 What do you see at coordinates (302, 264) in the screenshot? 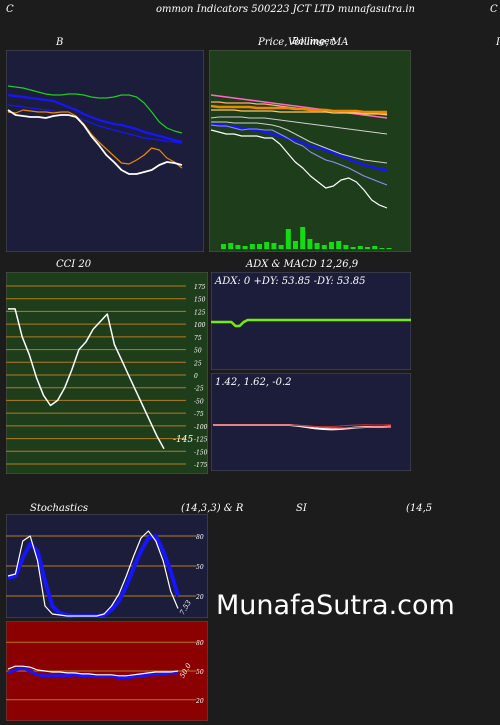
I see `adx-macd-panel-title: ADX & MACD 12,26,9` at bounding box center [302, 264].